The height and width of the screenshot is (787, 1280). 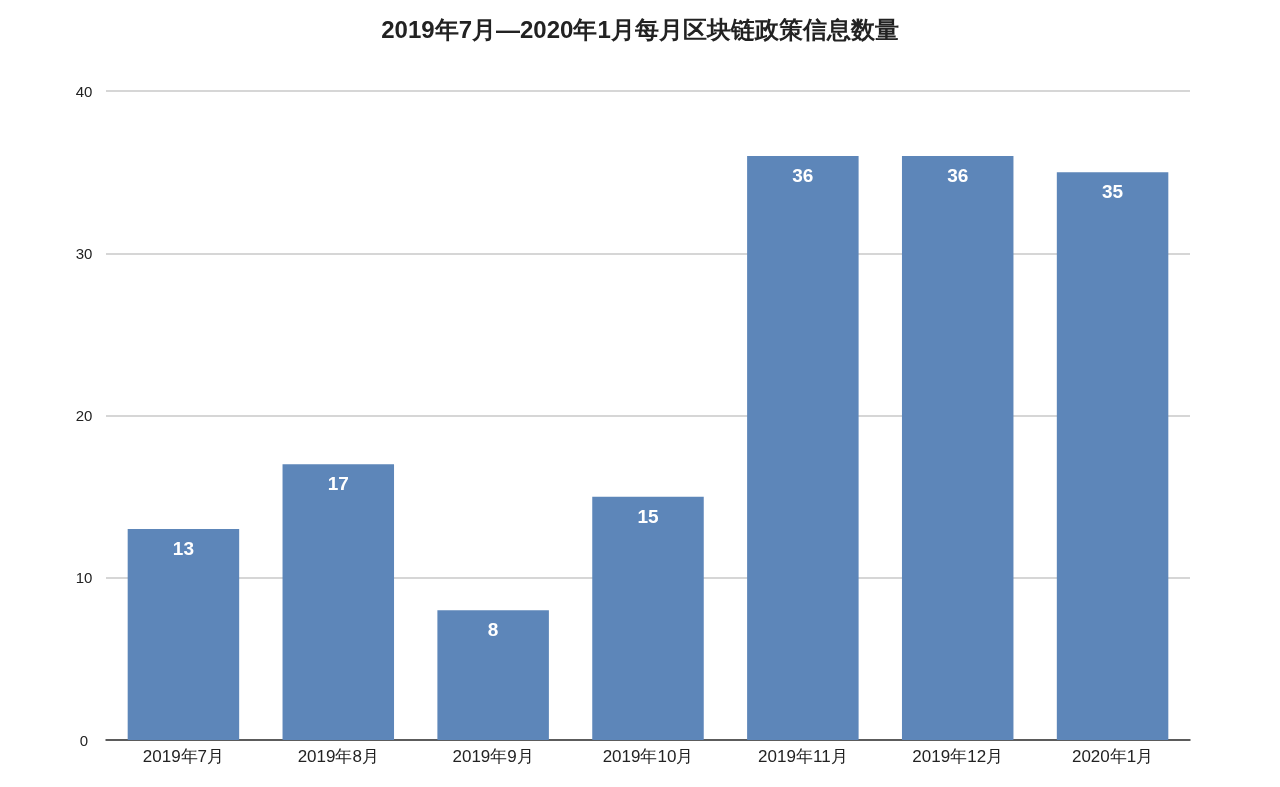 I want to click on x-tick-label: 2019年12月, so click(x=958, y=756).